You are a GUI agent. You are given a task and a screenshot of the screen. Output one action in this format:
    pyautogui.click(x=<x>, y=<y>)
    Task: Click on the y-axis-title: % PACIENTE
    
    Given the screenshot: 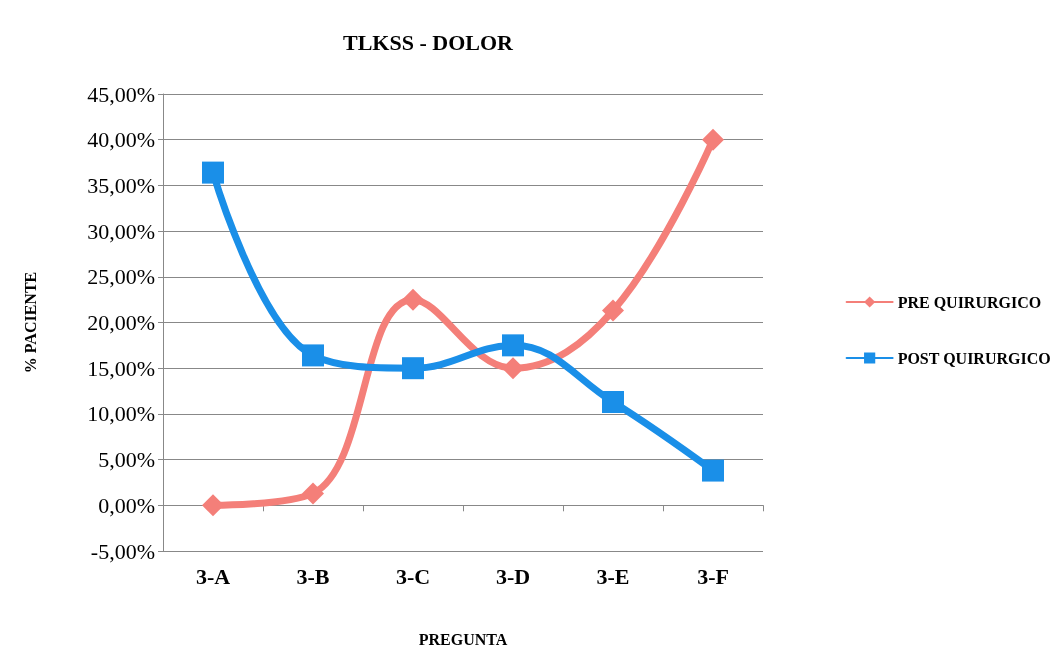 What is the action you would take?
    pyautogui.click(x=30, y=322)
    